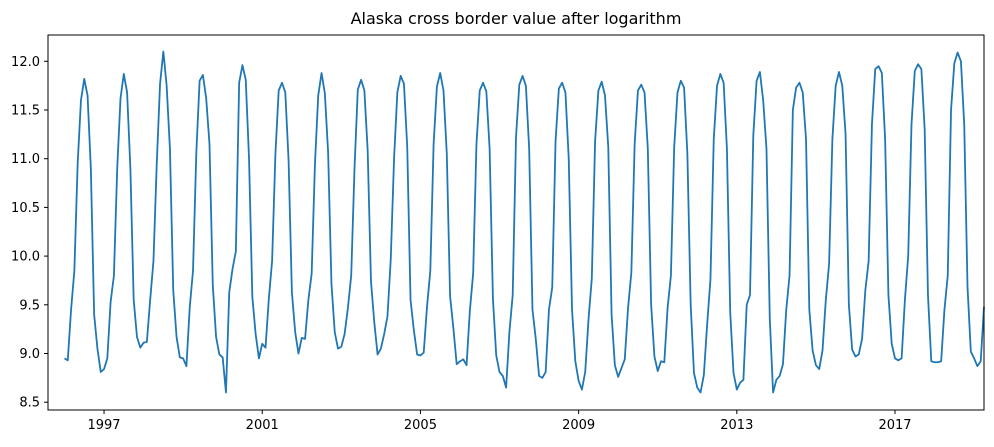 Image resolution: width=994 pixels, height=447 pixels. Describe the element at coordinates (578, 425) in the screenshot. I see `x-tick-label: 2009` at that location.